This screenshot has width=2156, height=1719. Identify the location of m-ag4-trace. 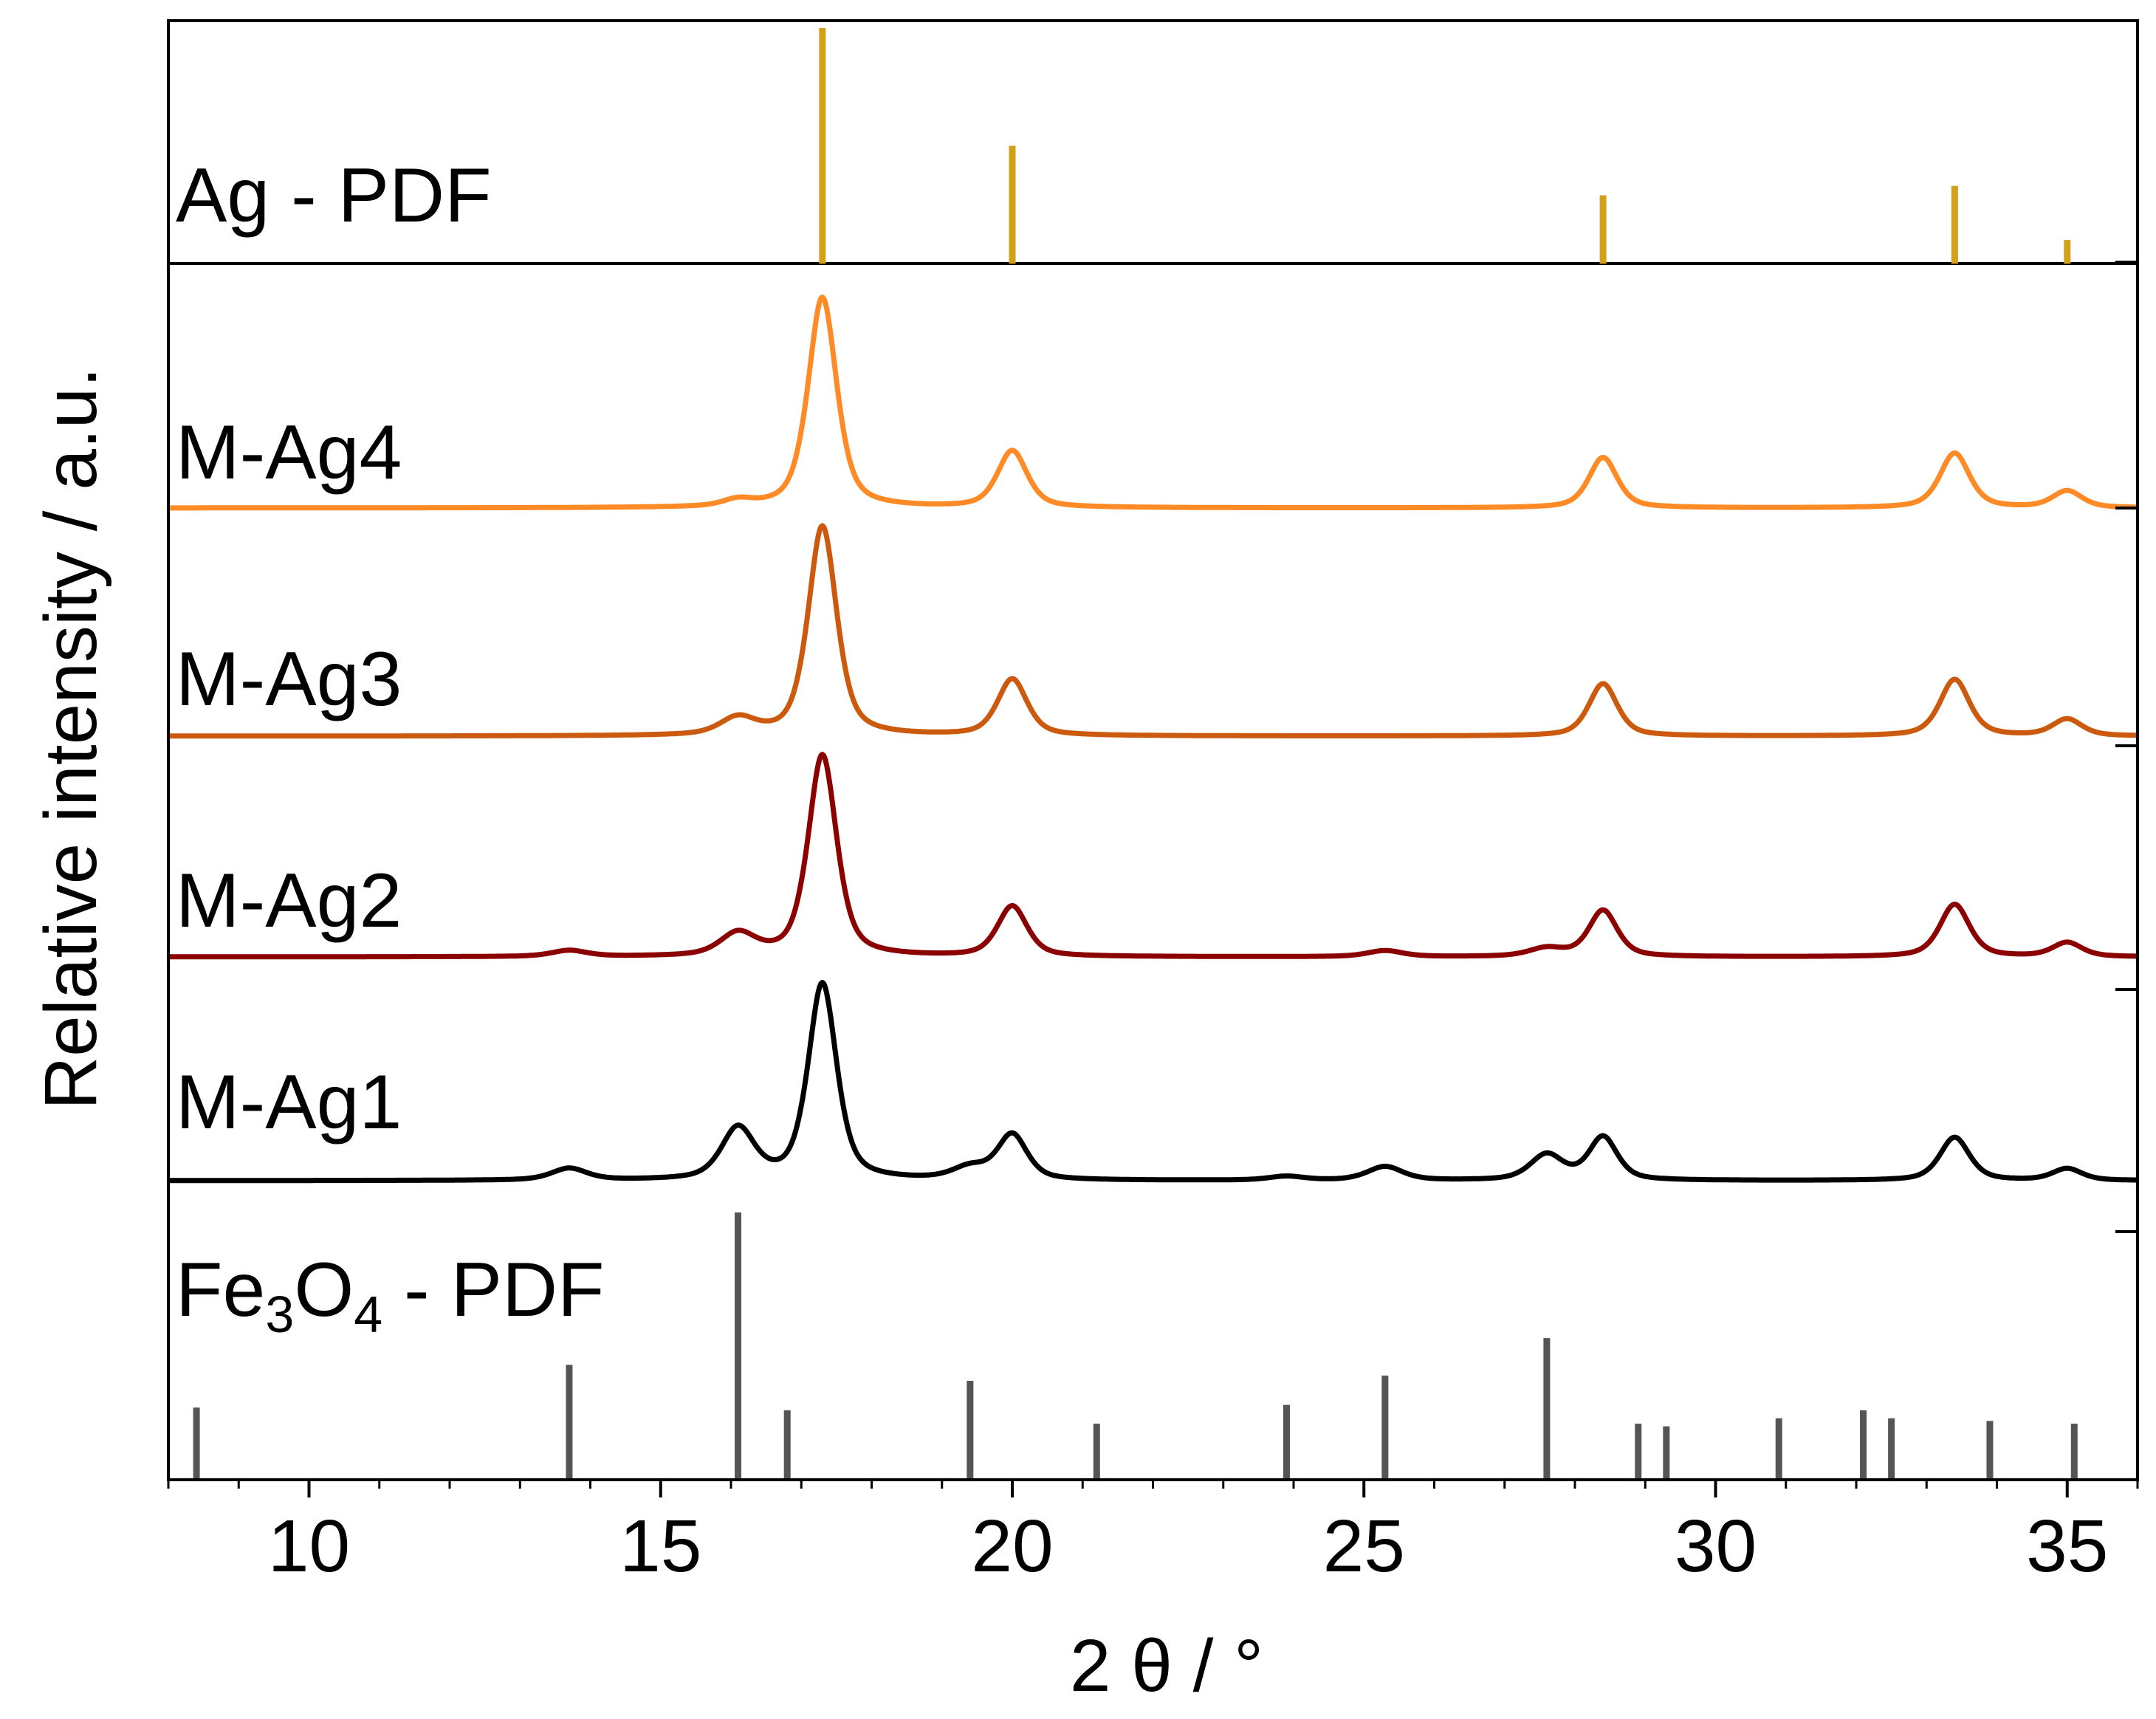
(1153, 402).